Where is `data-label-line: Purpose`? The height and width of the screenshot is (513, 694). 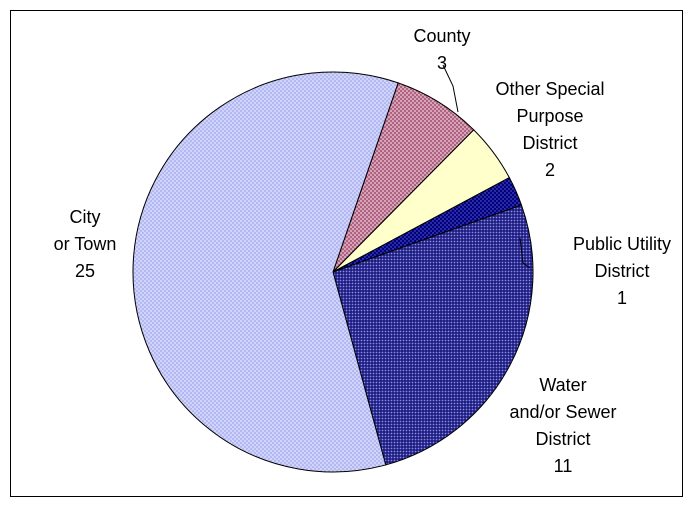 data-label-line: Purpose is located at coordinates (549, 116).